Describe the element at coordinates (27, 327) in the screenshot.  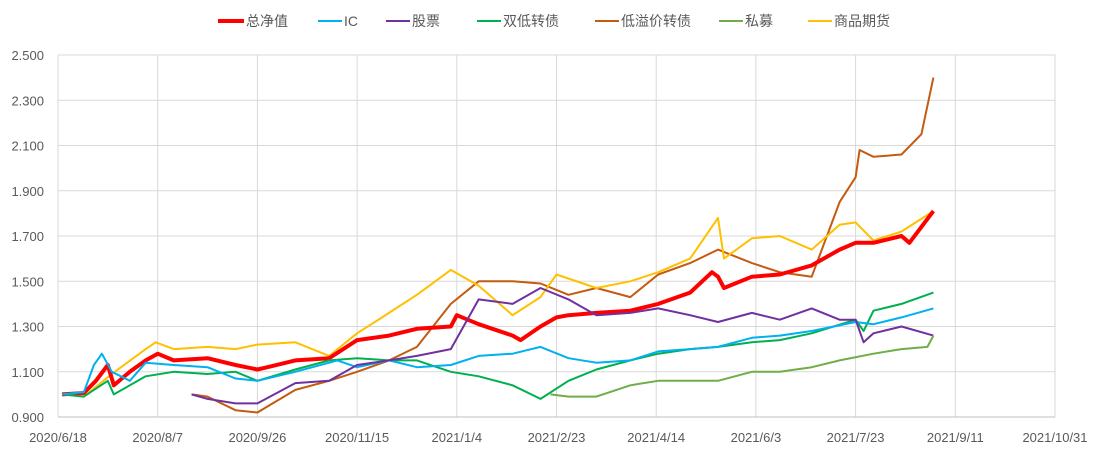
I see `y-tick-label: 1.300` at that location.